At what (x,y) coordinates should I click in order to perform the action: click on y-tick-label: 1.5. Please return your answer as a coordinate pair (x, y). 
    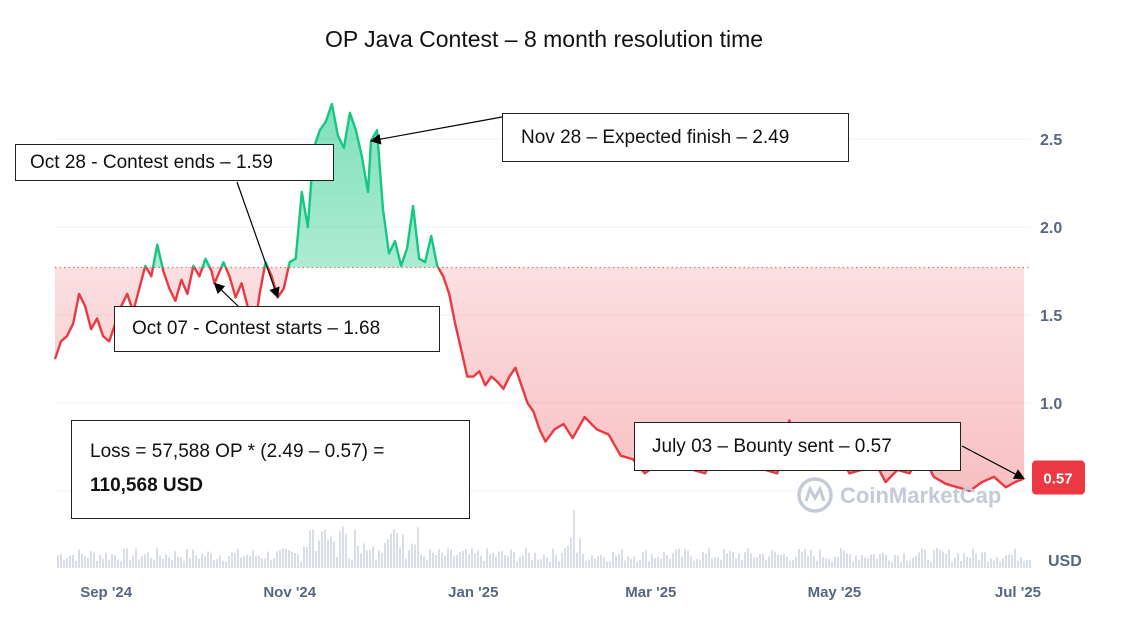
    Looking at the image, I should click on (1051, 316).